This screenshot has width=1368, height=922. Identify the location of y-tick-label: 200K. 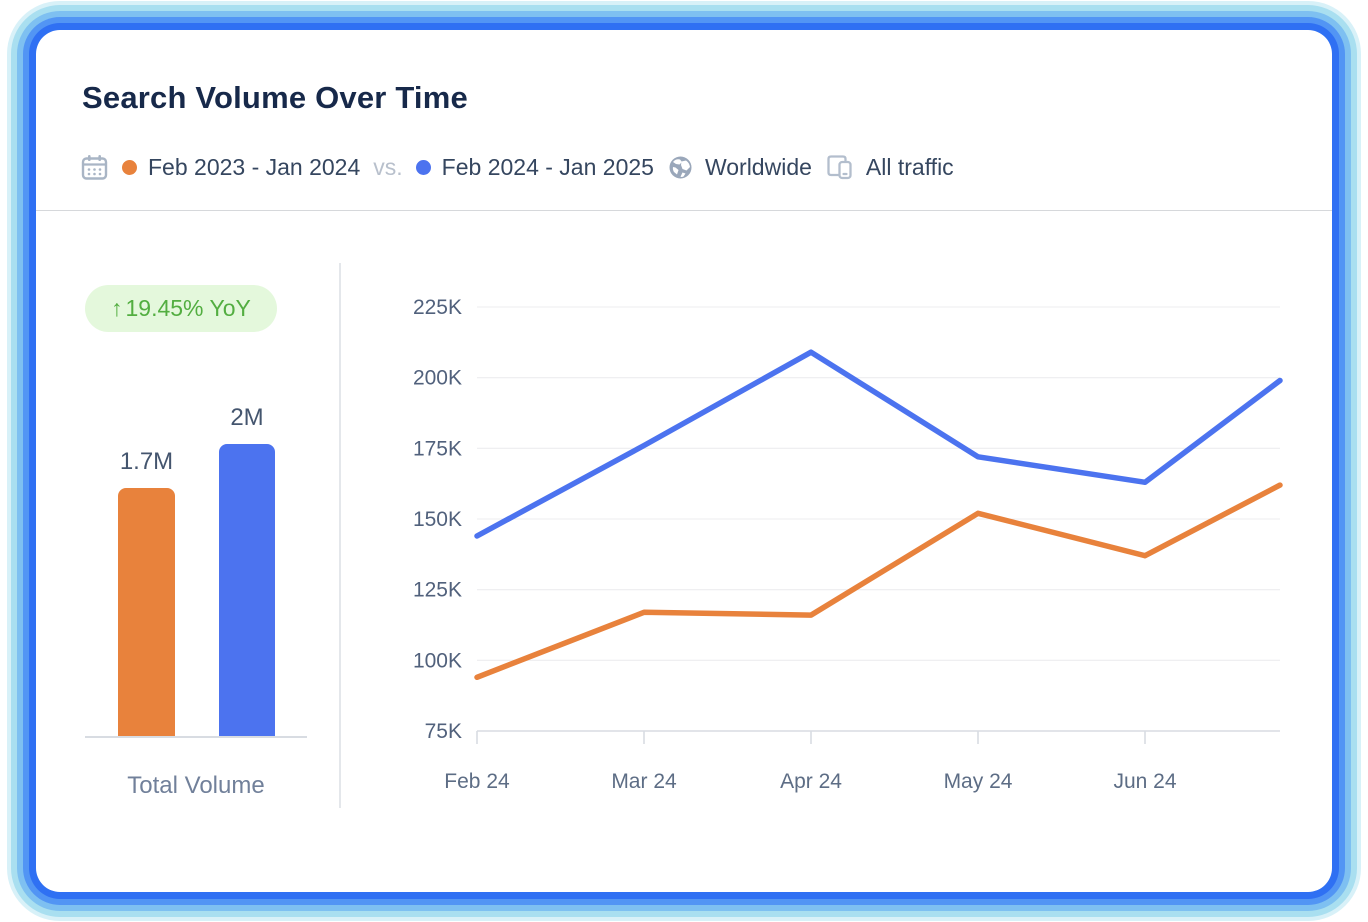
(437, 378).